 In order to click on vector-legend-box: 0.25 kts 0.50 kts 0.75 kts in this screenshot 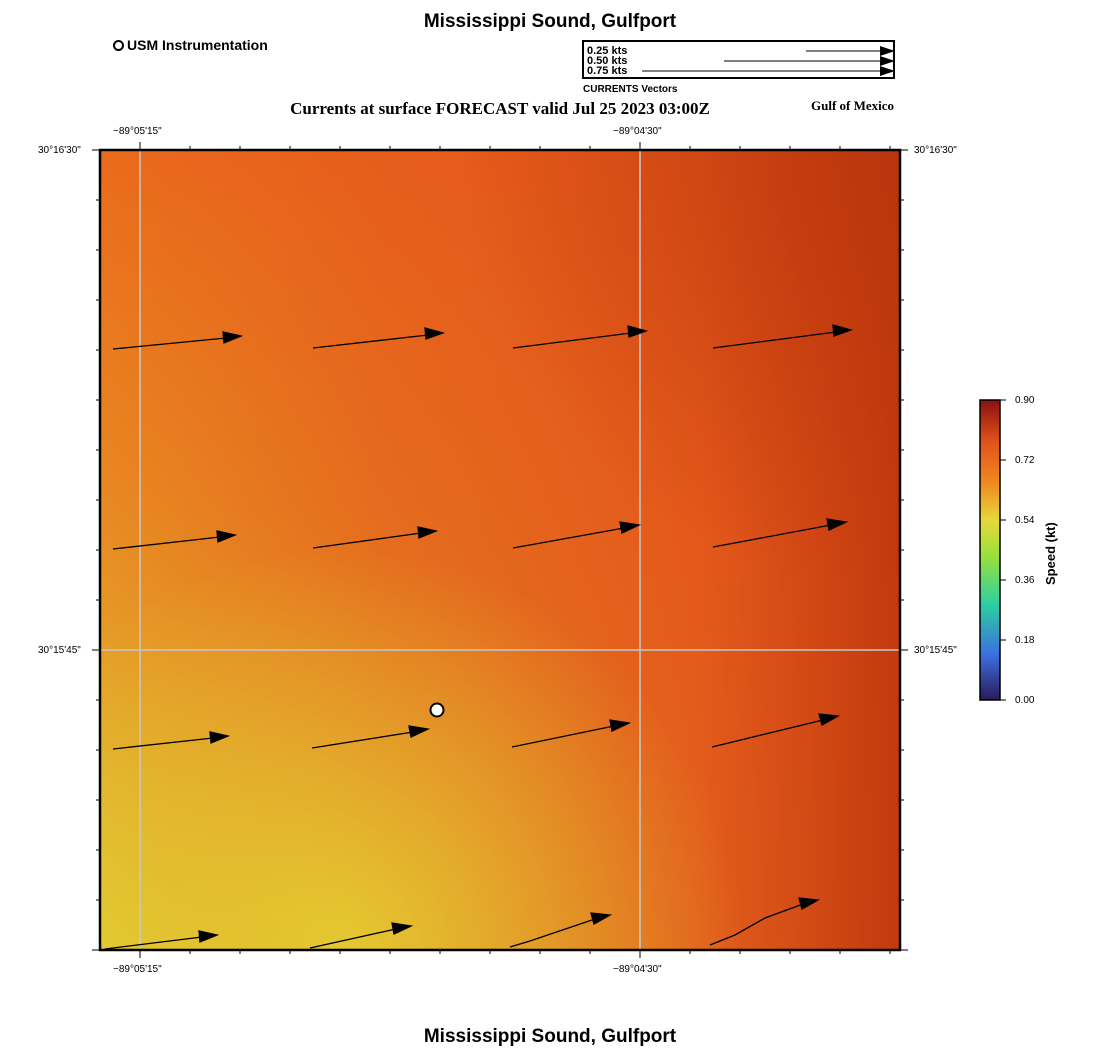, I will do `click(738, 59)`.